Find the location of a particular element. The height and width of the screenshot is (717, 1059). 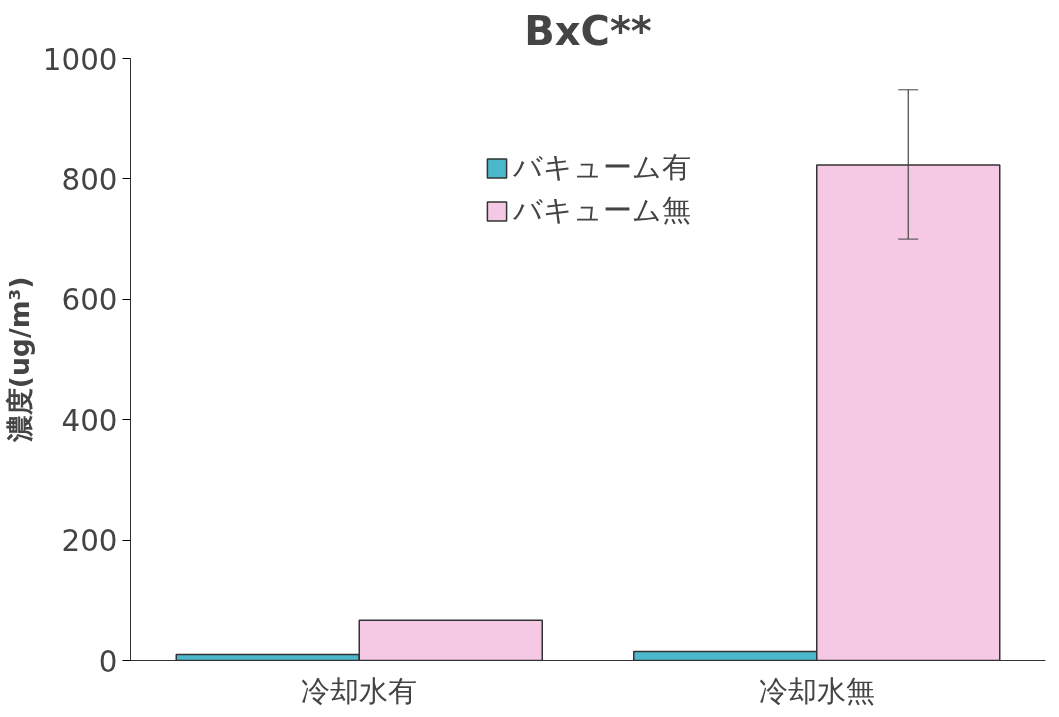

y-tick-label: 1000 is located at coordinates (80, 59).